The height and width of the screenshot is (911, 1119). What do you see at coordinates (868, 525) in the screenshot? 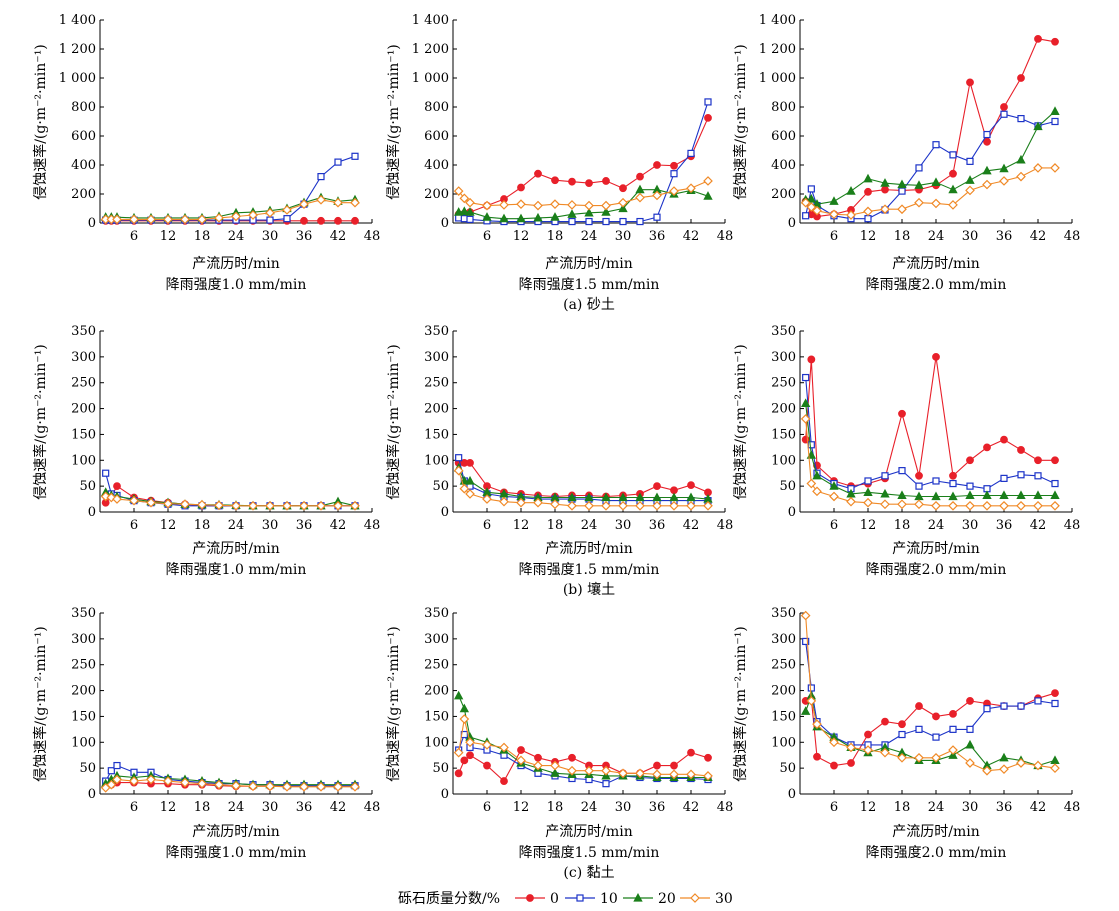
I see `x-tick-label: 12` at bounding box center [868, 525].